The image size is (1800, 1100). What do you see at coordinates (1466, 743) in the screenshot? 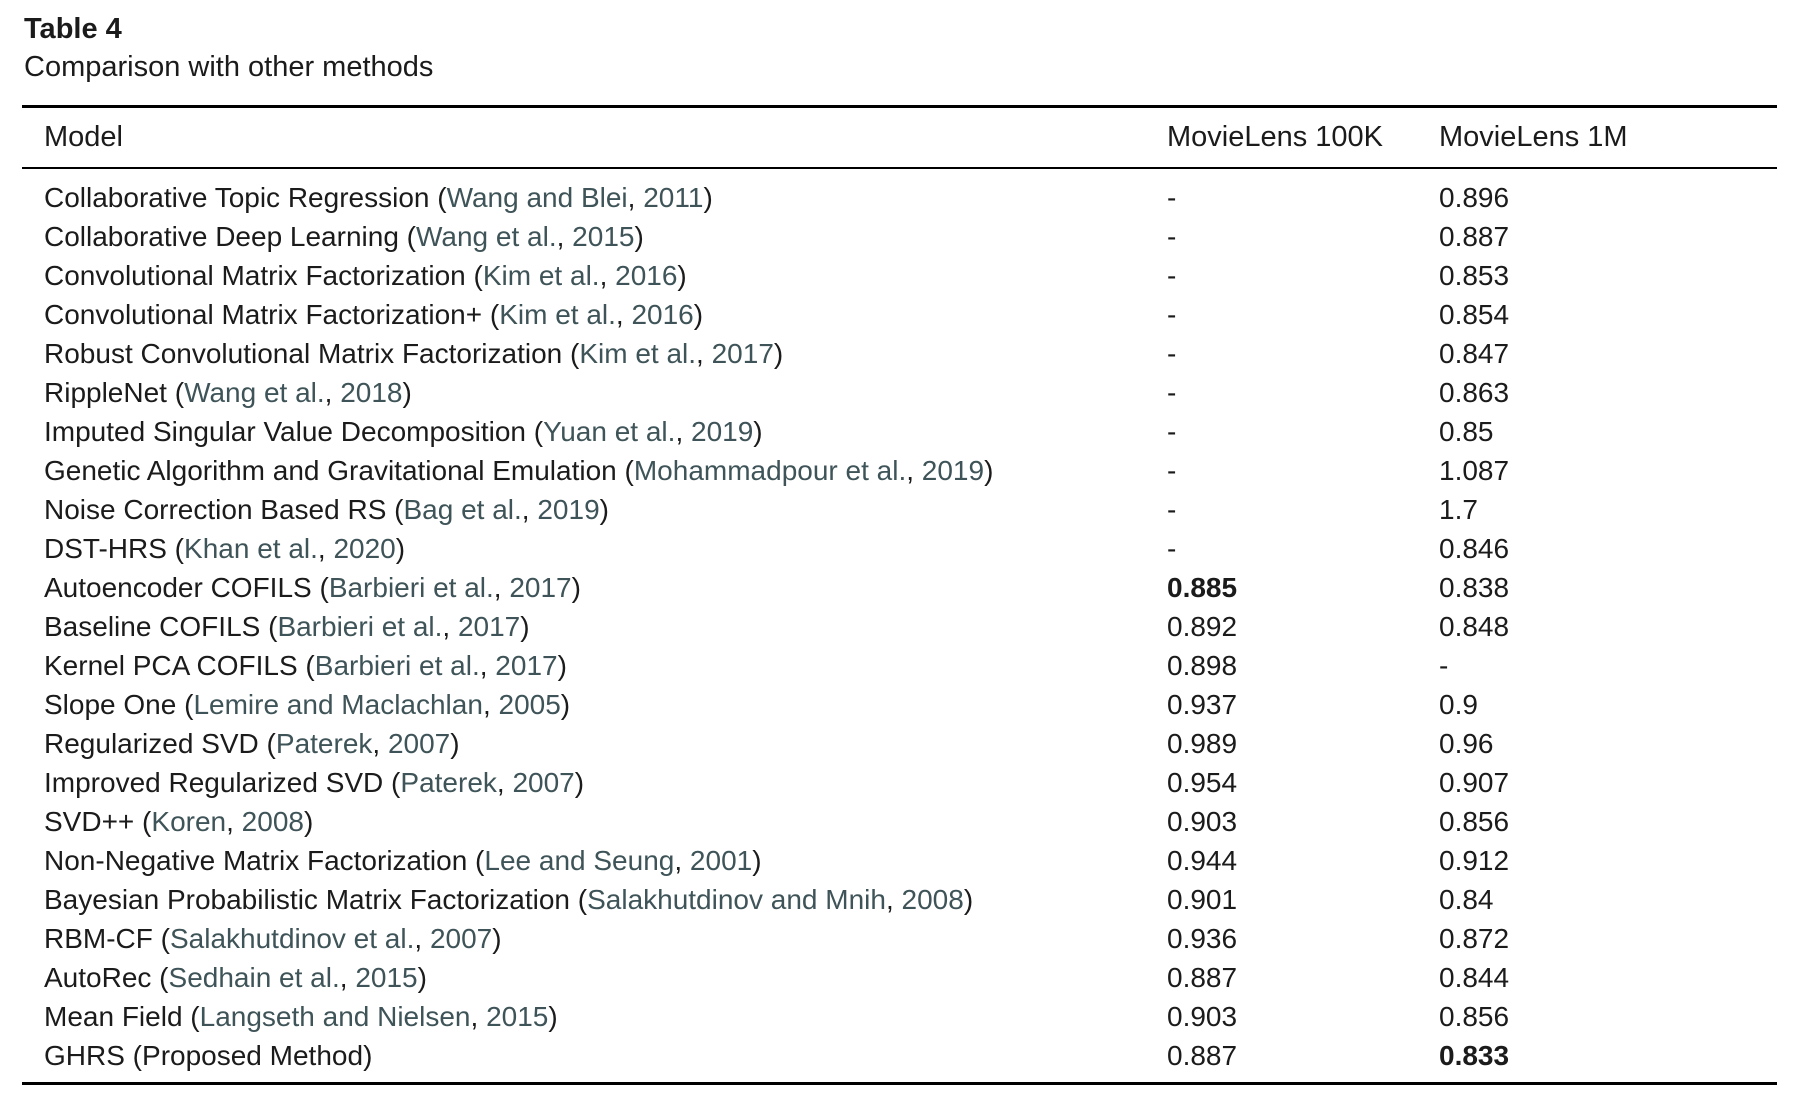
I see `movielens-1m-value: 0.96` at bounding box center [1466, 743].